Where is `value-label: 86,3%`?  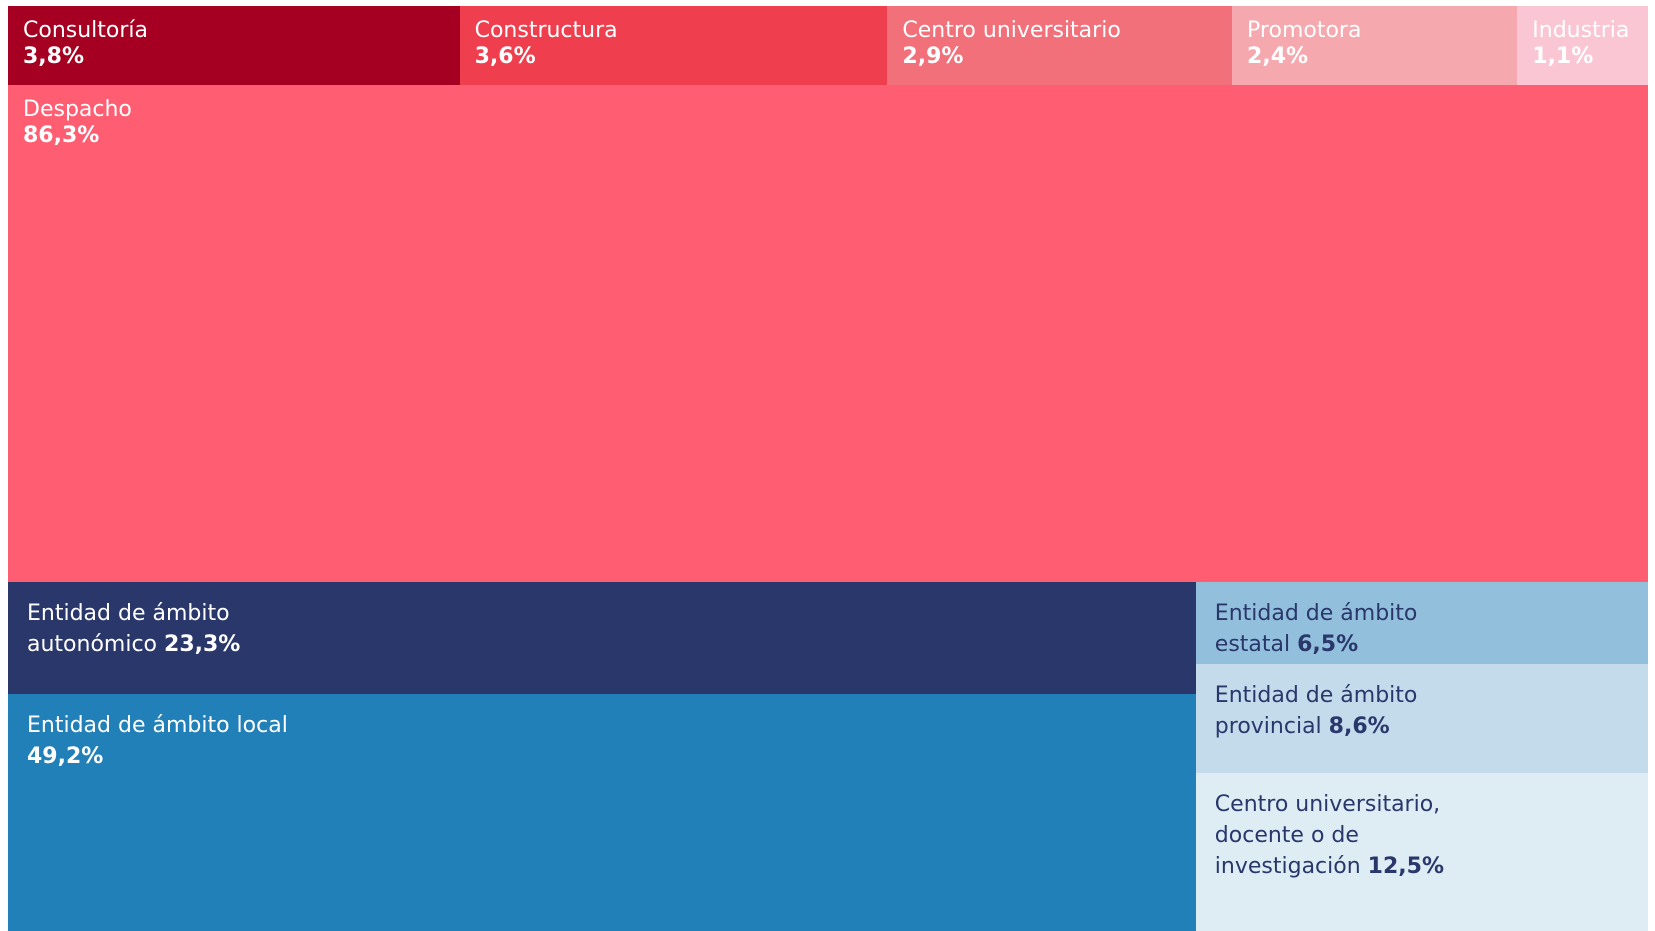
value-label: 86,3% is located at coordinates (61, 136).